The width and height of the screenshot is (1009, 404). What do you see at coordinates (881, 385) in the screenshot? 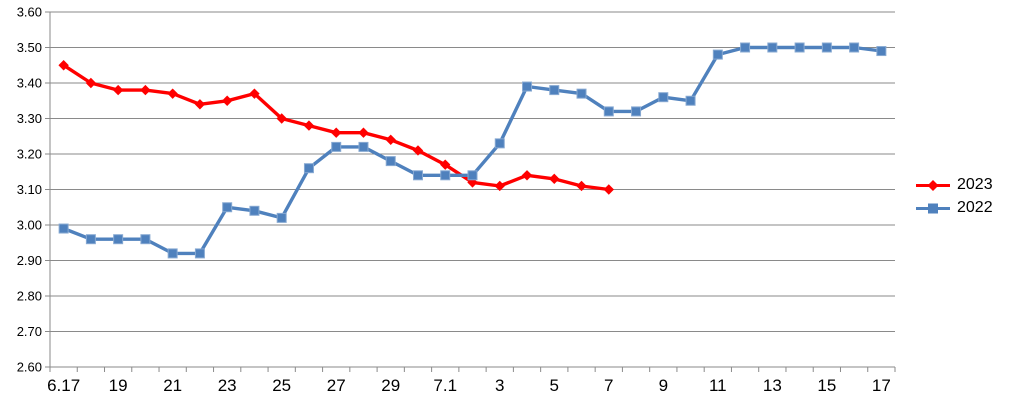
I see `x-tick-label: 17` at bounding box center [881, 385].